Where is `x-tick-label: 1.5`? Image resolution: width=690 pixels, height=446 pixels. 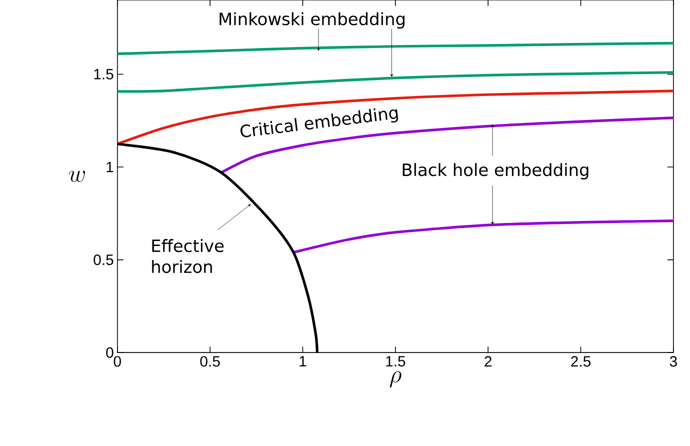 x-tick-label: 1.5 is located at coordinates (396, 361).